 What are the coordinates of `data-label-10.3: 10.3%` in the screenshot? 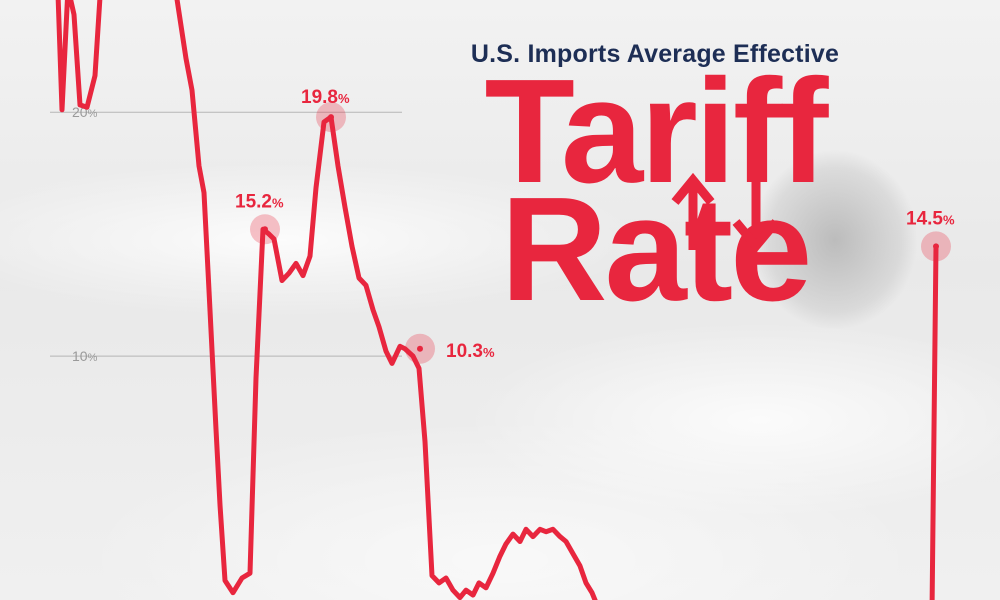 It's located at (470, 351).